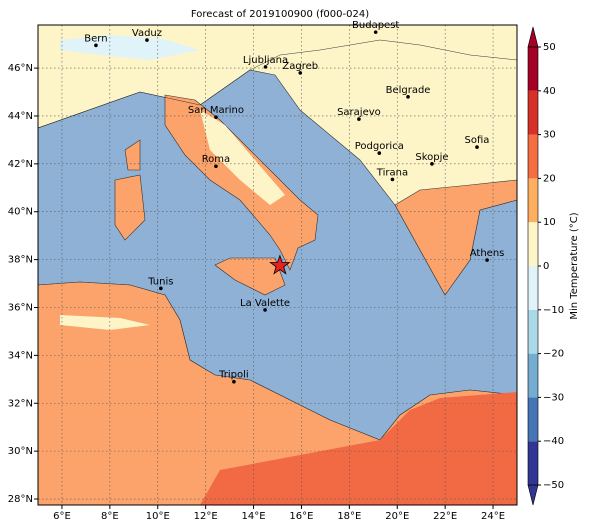 The width and height of the screenshot is (592, 529). Describe the element at coordinates (375, 25) in the screenshot. I see `city-label: Budapest` at that location.